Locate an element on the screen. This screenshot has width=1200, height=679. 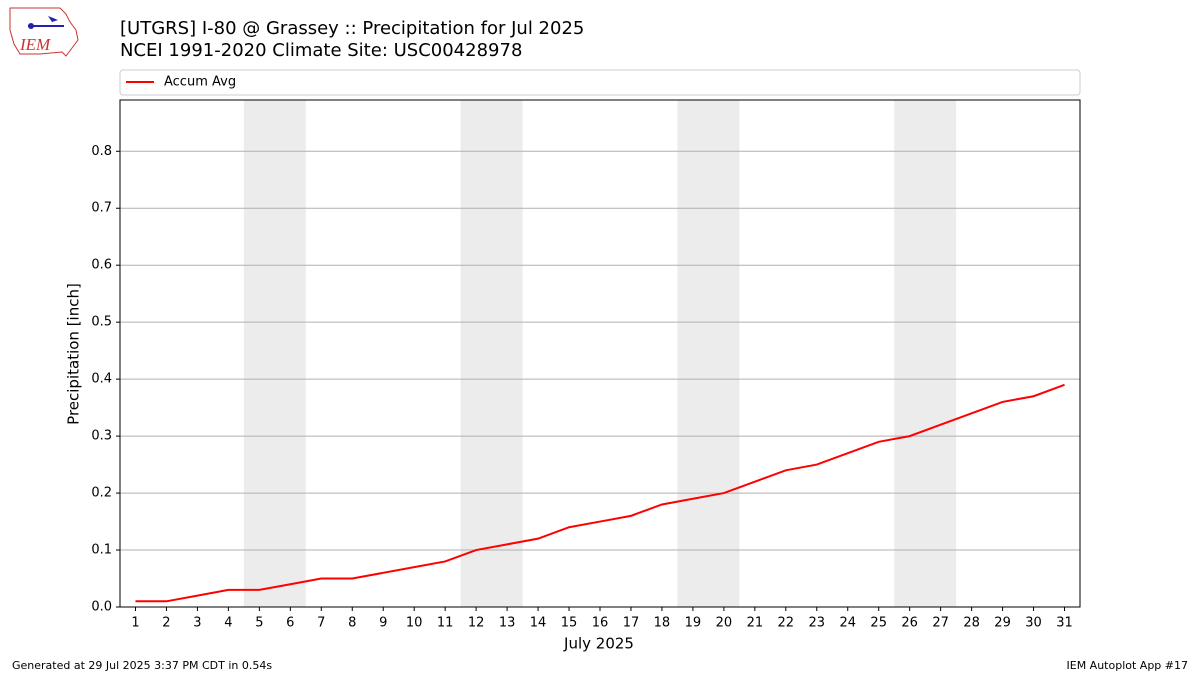
x-tick-label: 17 is located at coordinates (631, 623).